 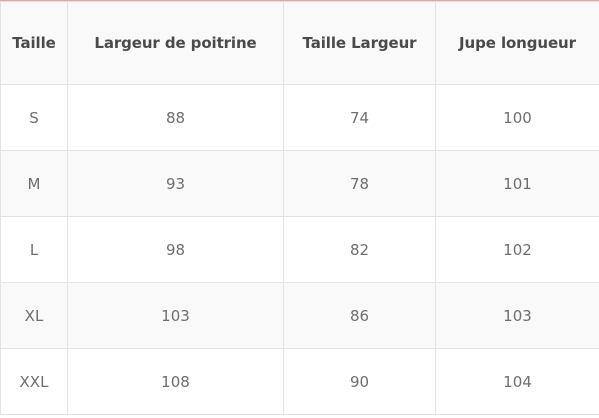 What do you see at coordinates (517, 315) in the screenshot?
I see `cell-skirt-length: 103` at bounding box center [517, 315].